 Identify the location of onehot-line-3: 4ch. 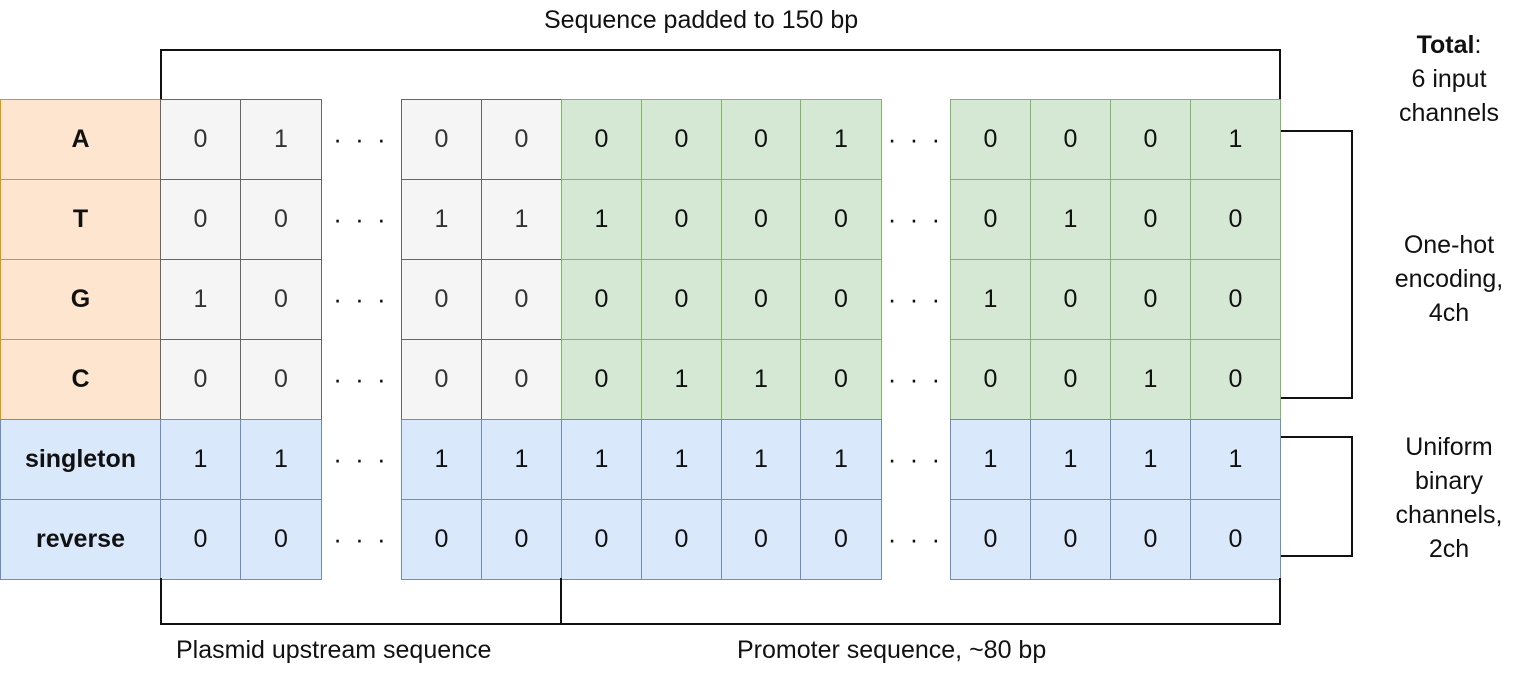
(1449, 313).